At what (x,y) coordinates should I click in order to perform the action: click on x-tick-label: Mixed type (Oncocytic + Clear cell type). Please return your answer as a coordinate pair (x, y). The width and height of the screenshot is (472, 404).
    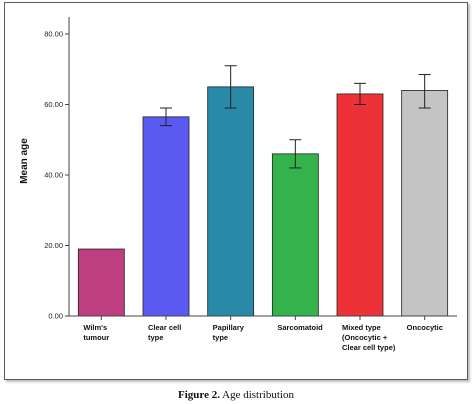
    Looking at the image, I should click on (369, 337).